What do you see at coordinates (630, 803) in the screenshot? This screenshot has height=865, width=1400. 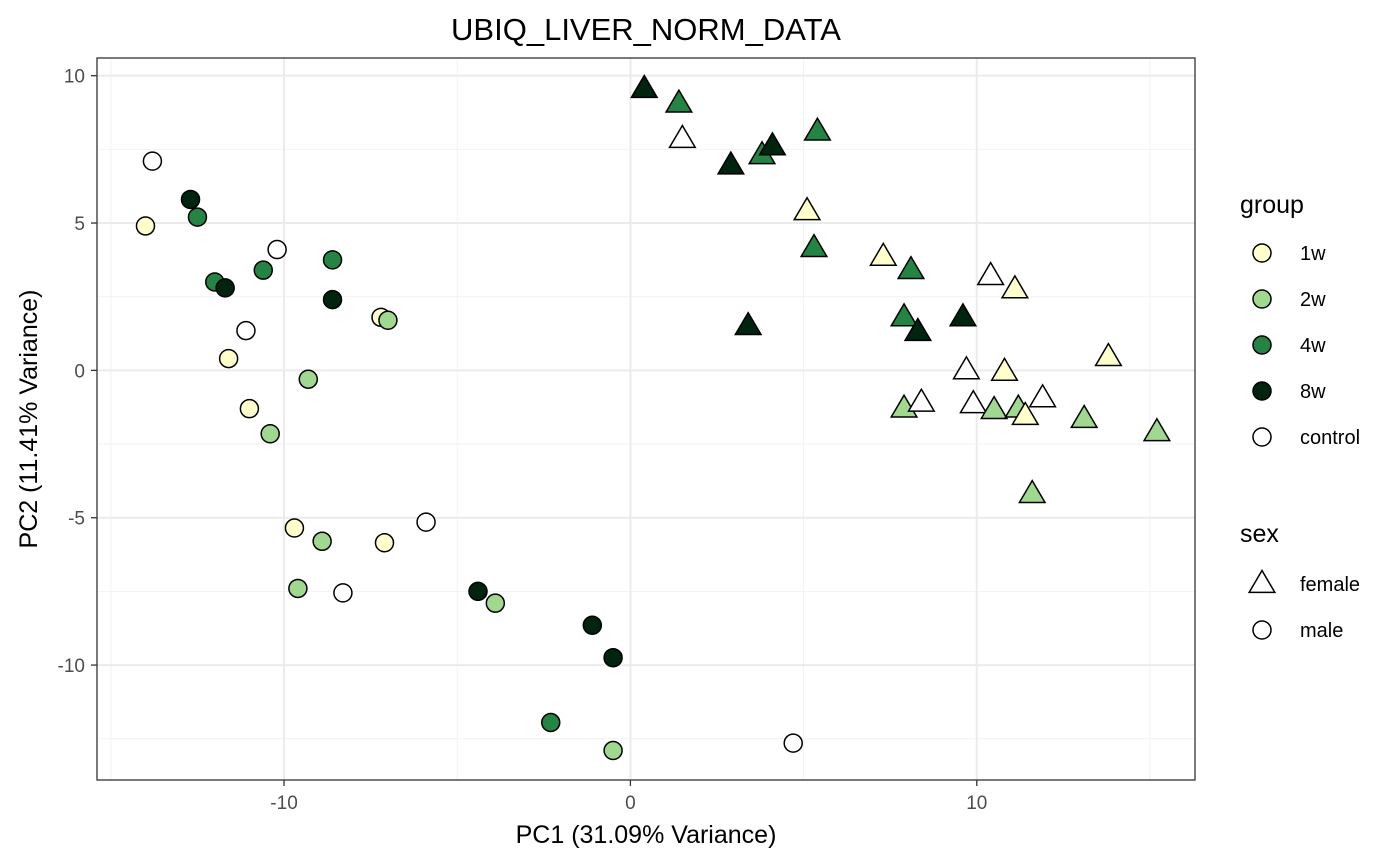 I see `x-tick-label: 0` at bounding box center [630, 803].